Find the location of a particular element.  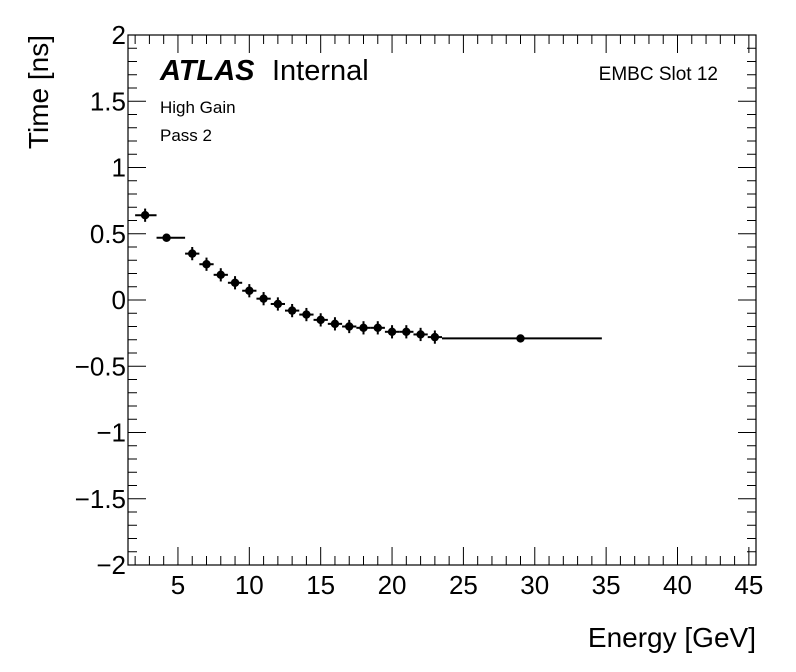

x-tick-label: 35 is located at coordinates (606, 585).